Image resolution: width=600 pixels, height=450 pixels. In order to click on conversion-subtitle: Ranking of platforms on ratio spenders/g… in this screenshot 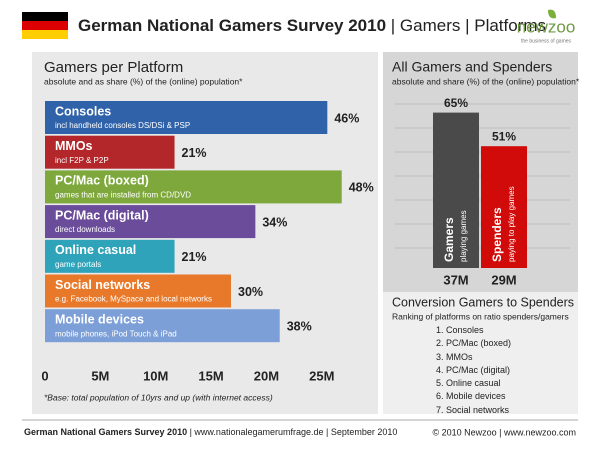, I will do `click(480, 316)`.